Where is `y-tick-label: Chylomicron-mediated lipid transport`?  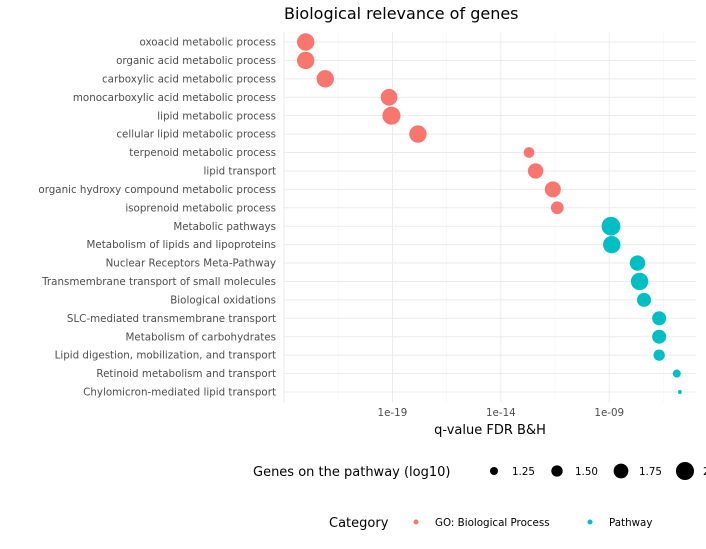
y-tick-label: Chylomicron-mediated lipid transport is located at coordinates (179, 393).